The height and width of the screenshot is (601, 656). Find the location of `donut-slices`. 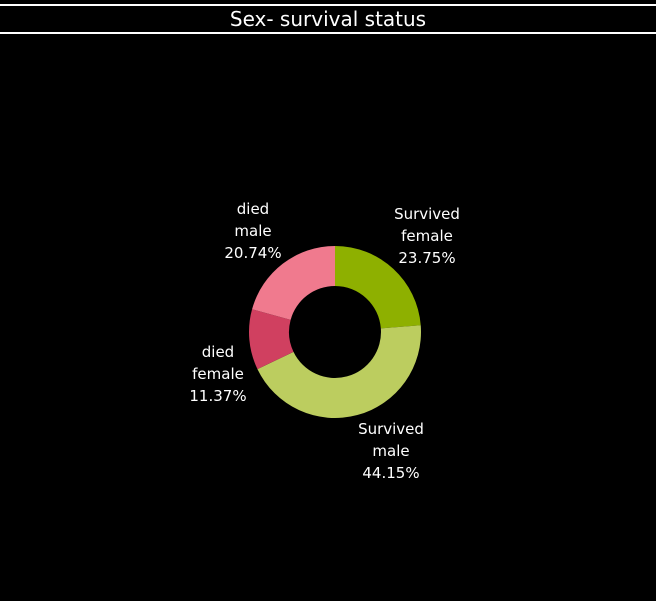

donut-slices is located at coordinates (335, 332).